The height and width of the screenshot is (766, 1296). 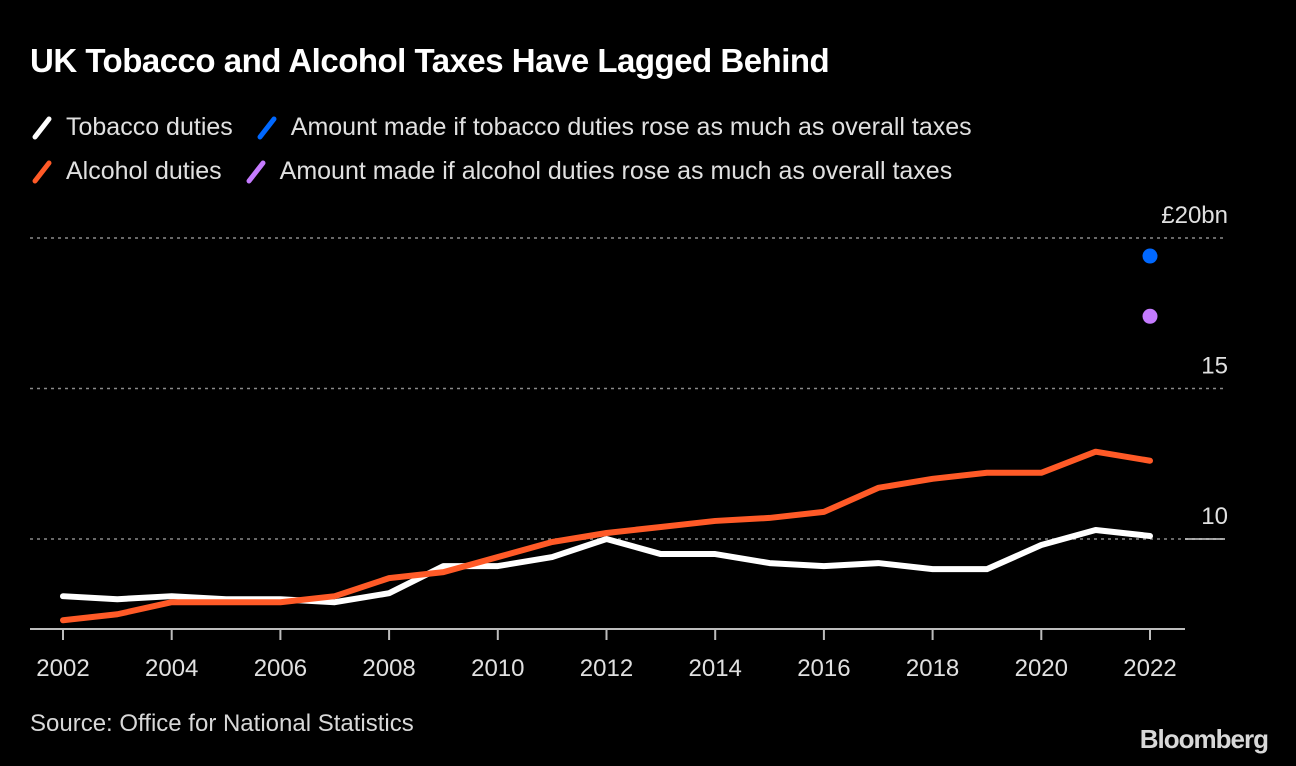 What do you see at coordinates (171, 668) in the screenshot?
I see `x-tick-label: 2004` at bounding box center [171, 668].